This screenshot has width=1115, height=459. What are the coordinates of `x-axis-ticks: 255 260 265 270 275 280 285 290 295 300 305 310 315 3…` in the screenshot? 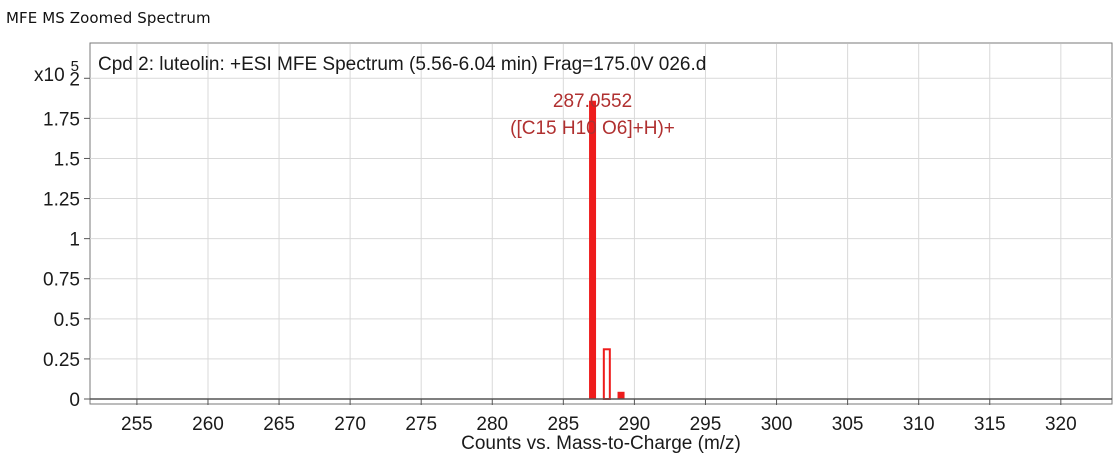 It's located at (599, 417).